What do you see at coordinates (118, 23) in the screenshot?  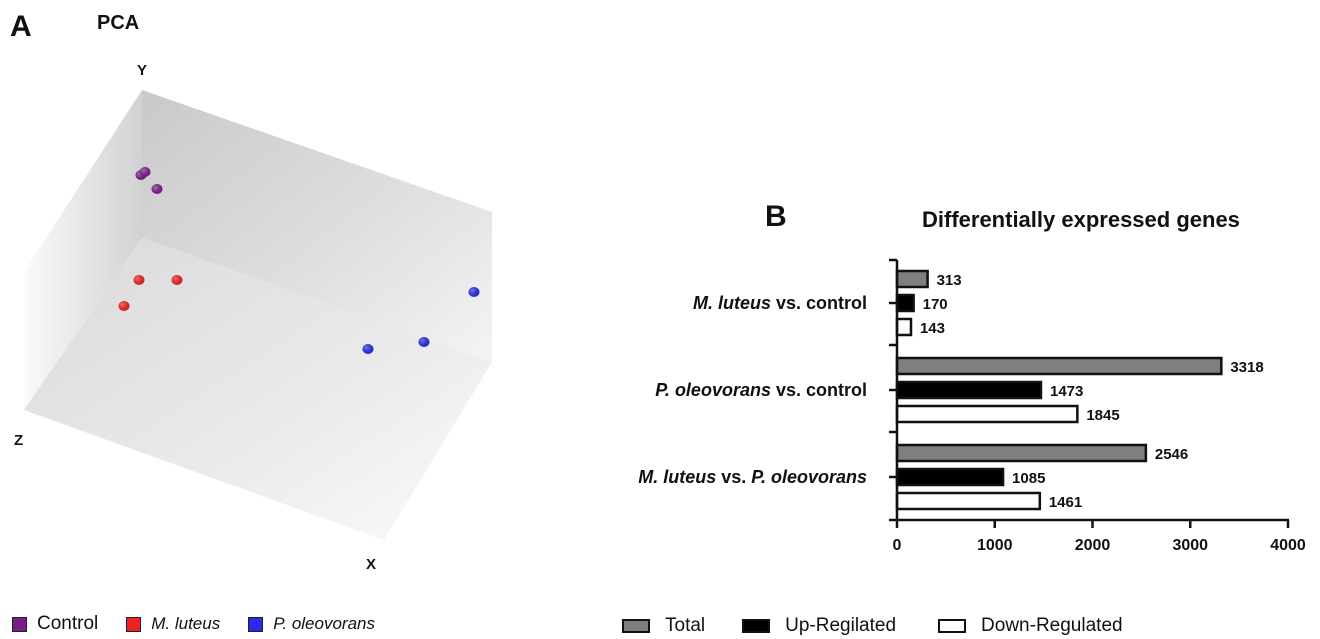 I see `pca-title: PCA` at bounding box center [118, 23].